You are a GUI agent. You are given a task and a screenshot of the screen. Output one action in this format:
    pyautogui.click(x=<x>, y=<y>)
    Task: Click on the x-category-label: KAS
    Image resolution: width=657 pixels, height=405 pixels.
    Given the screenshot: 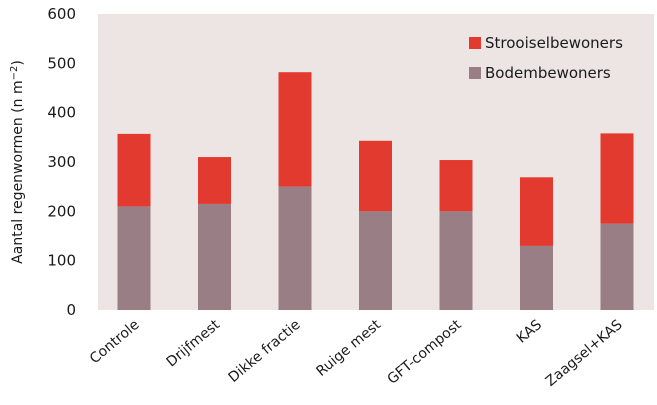 What is the action you would take?
    pyautogui.click(x=529, y=332)
    